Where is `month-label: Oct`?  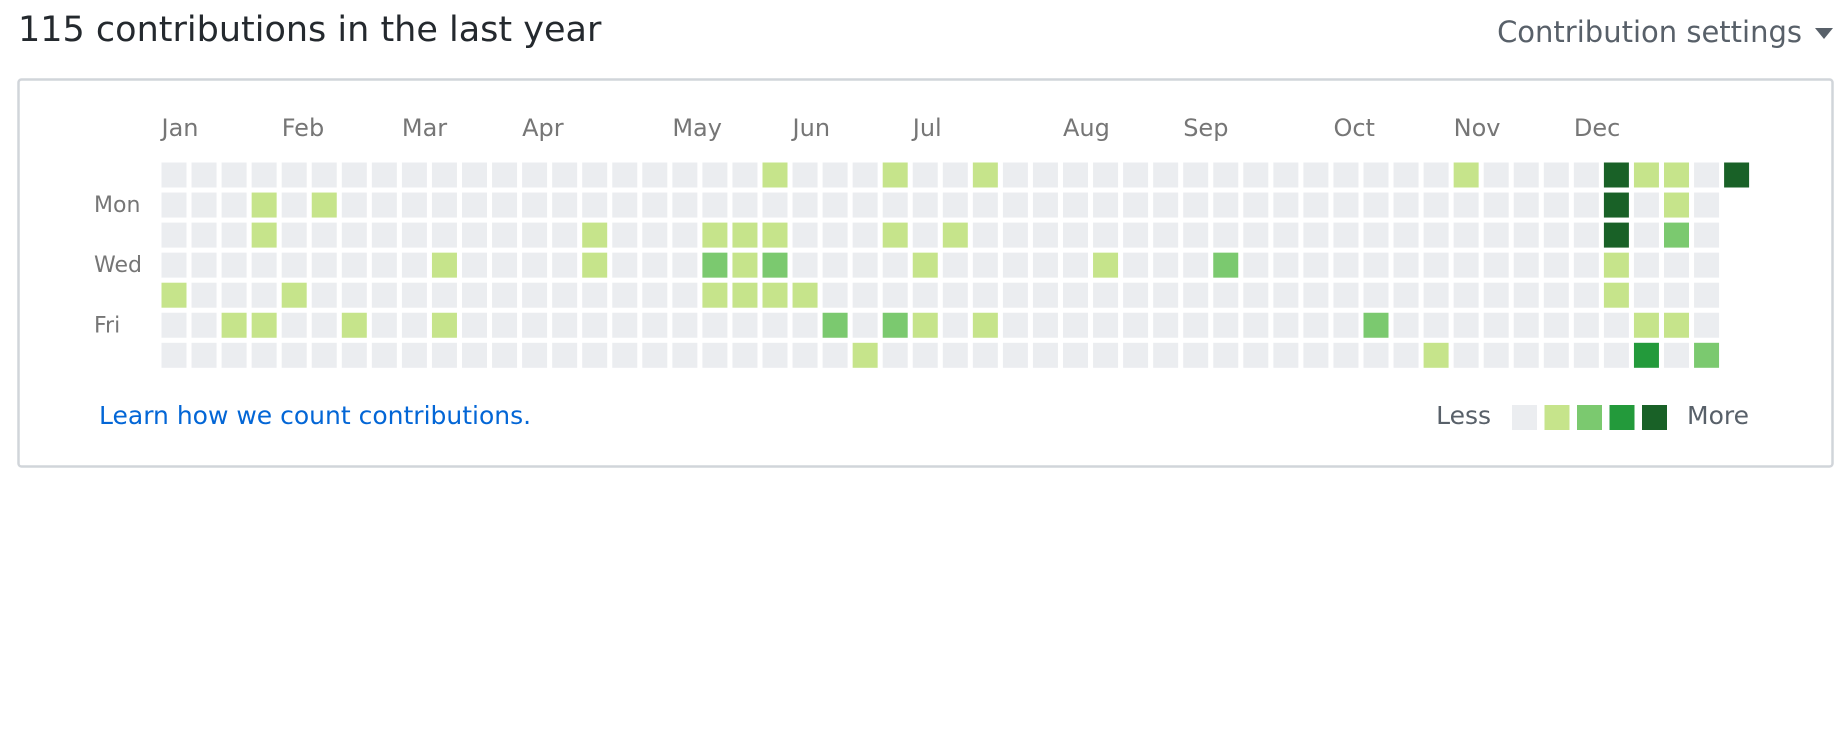
month-label: Oct is located at coordinates (1354, 128).